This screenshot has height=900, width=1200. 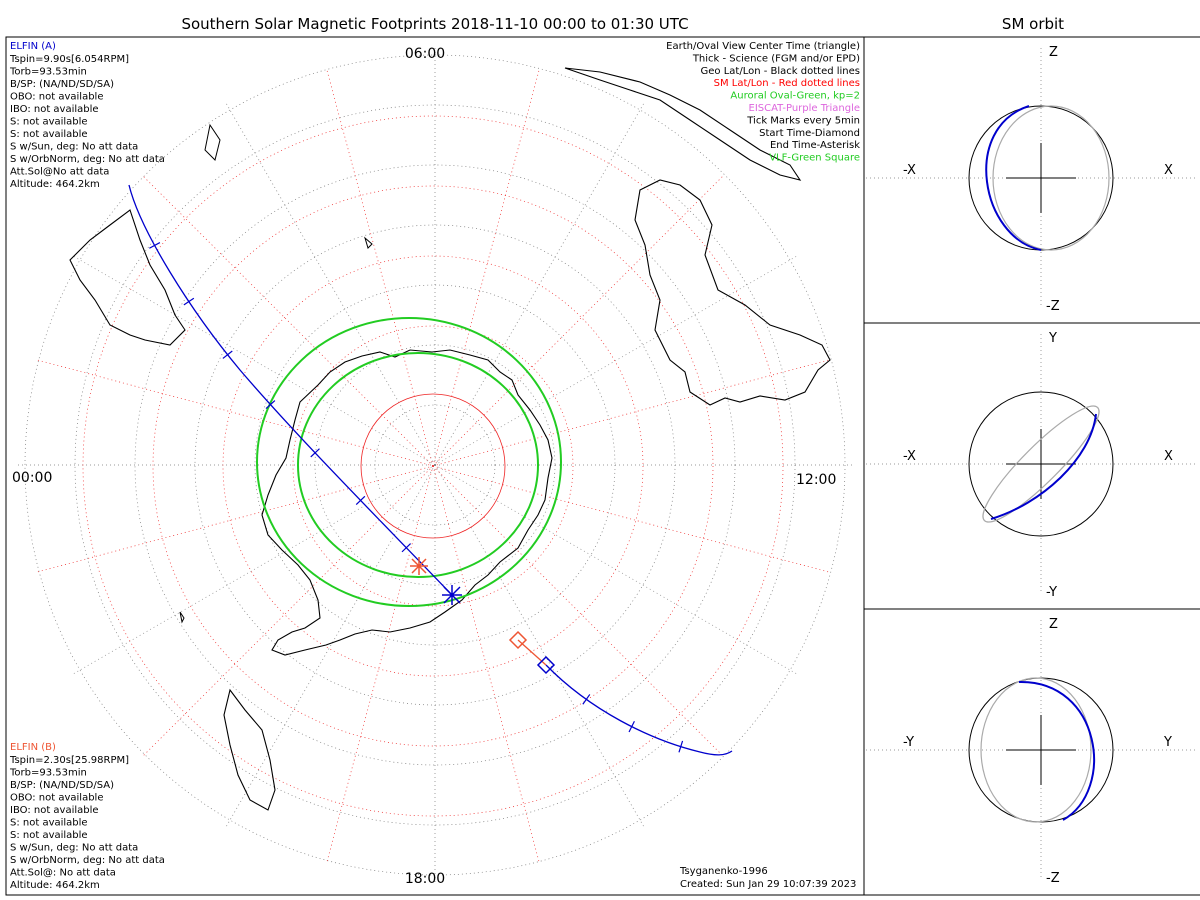 I want to click on legend-entry: Geo Lat/Lon - Black dotted lines, so click(x=780, y=71).